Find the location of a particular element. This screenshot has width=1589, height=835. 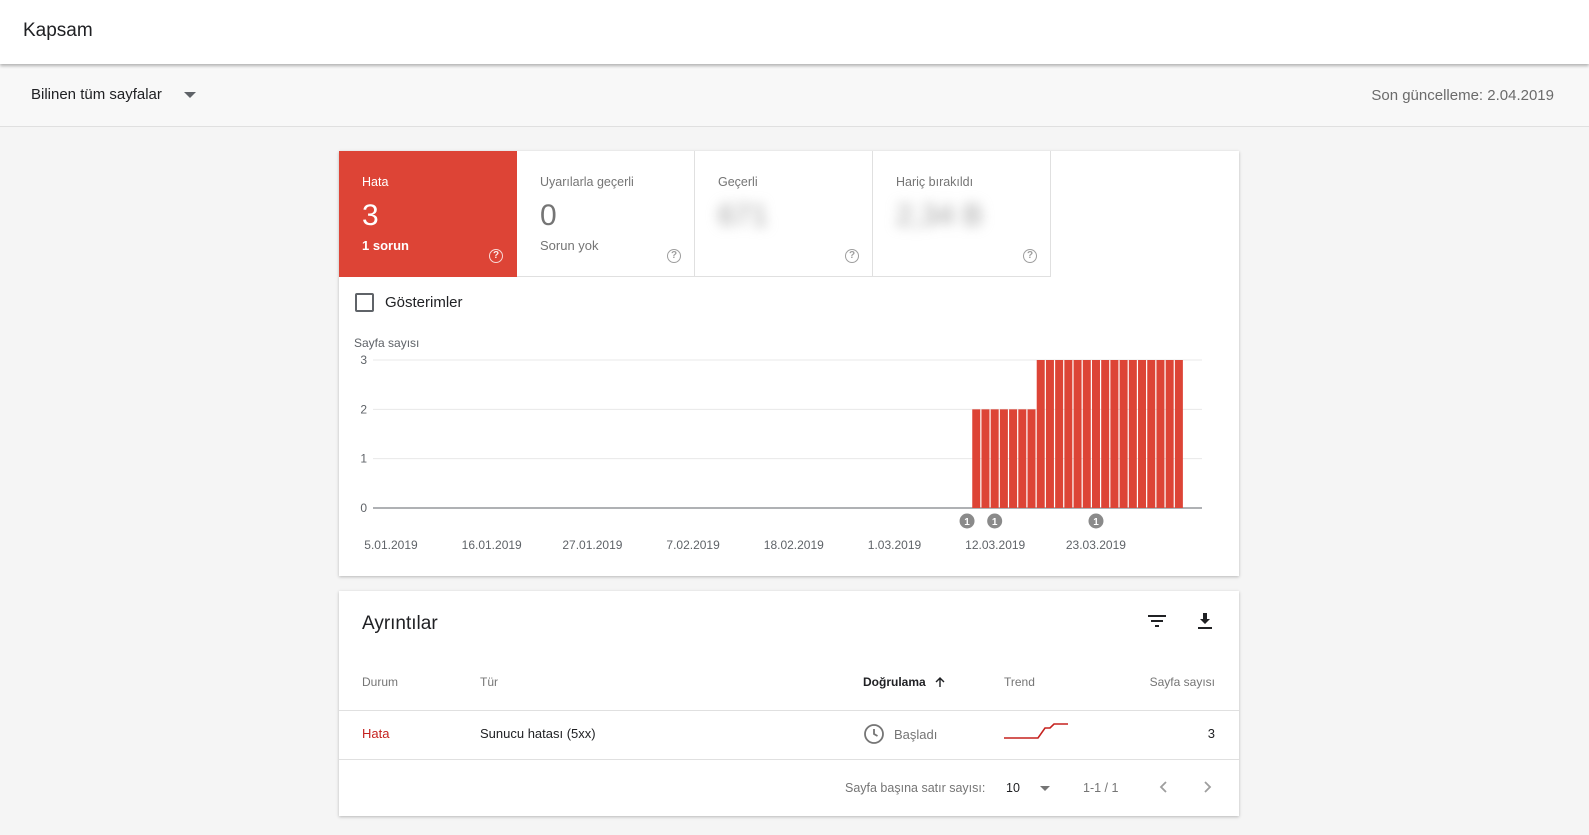

col-type: Tür is located at coordinates (489, 682).